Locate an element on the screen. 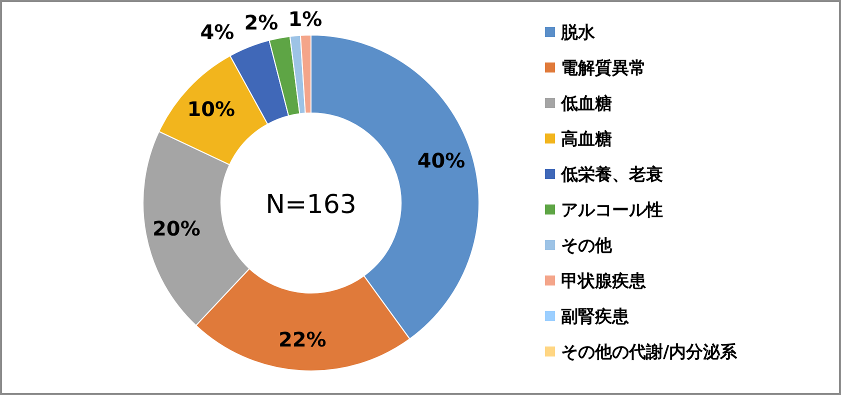  data-label: 22% is located at coordinates (302, 340).